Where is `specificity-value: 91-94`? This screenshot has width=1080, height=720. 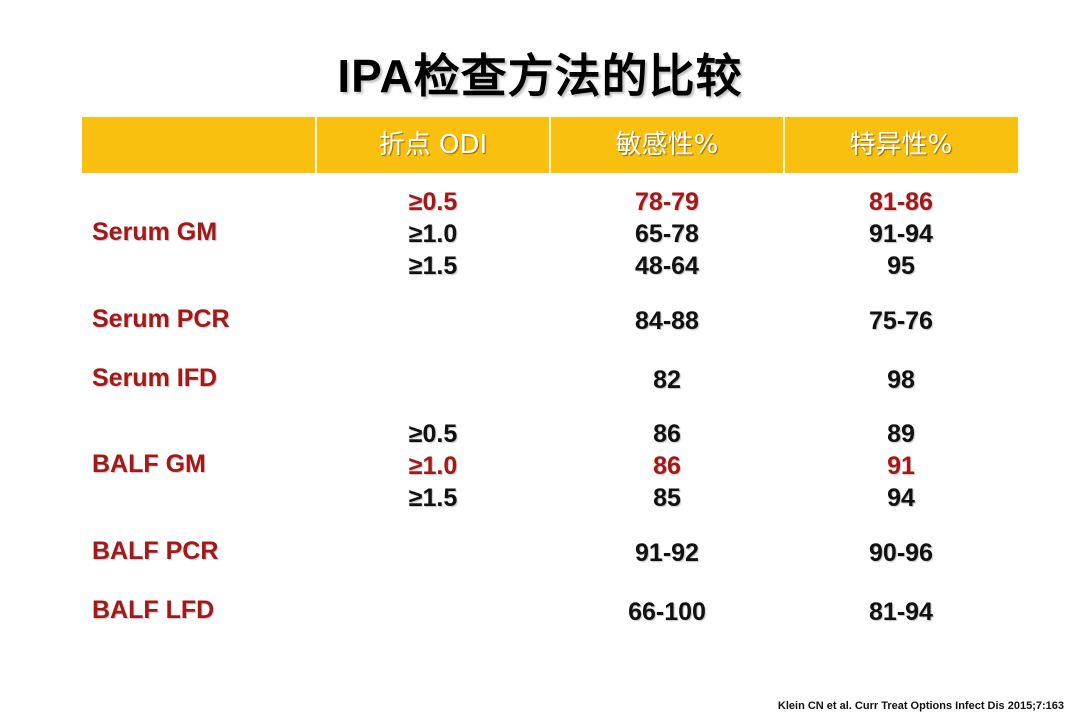 specificity-value: 91-94 is located at coordinates (901, 234).